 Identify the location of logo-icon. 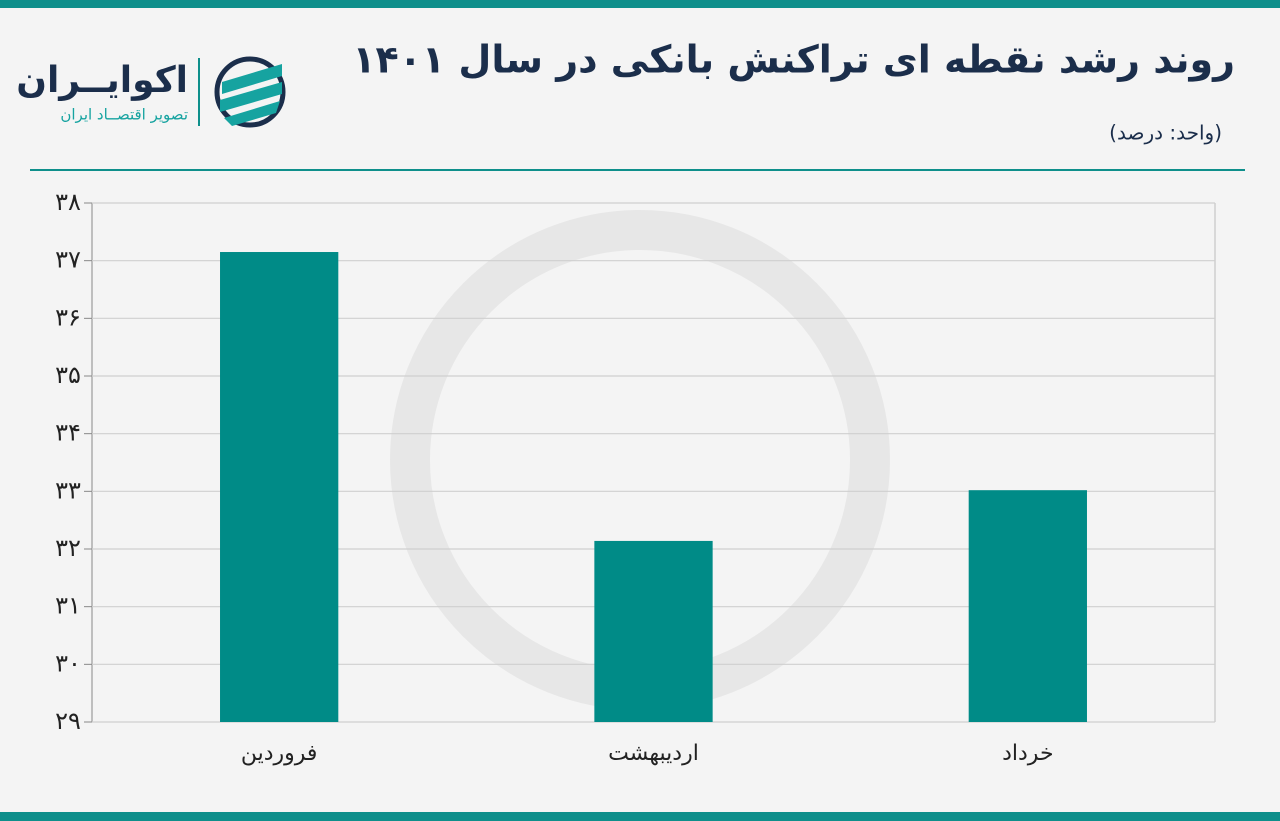
(250, 92).